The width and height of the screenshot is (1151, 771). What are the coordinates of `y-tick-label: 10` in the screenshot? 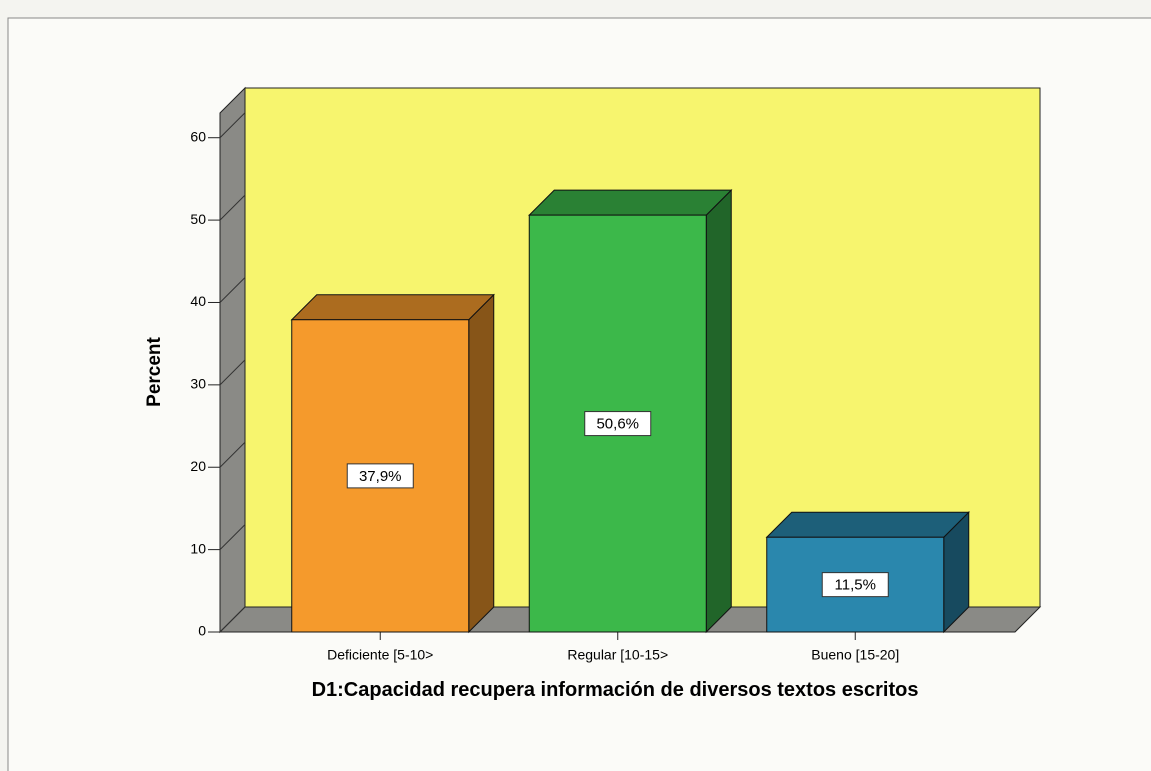 It's located at (198, 548).